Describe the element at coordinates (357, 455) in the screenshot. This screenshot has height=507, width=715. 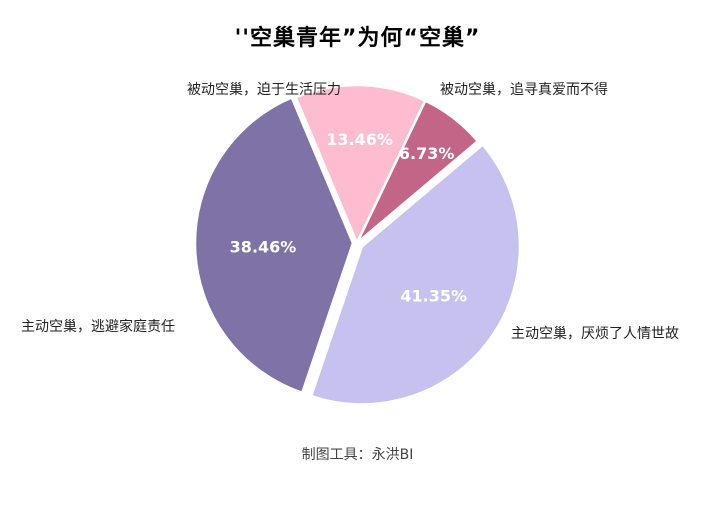
I see `chart-source-note: 制图工具：永洪BI` at that location.